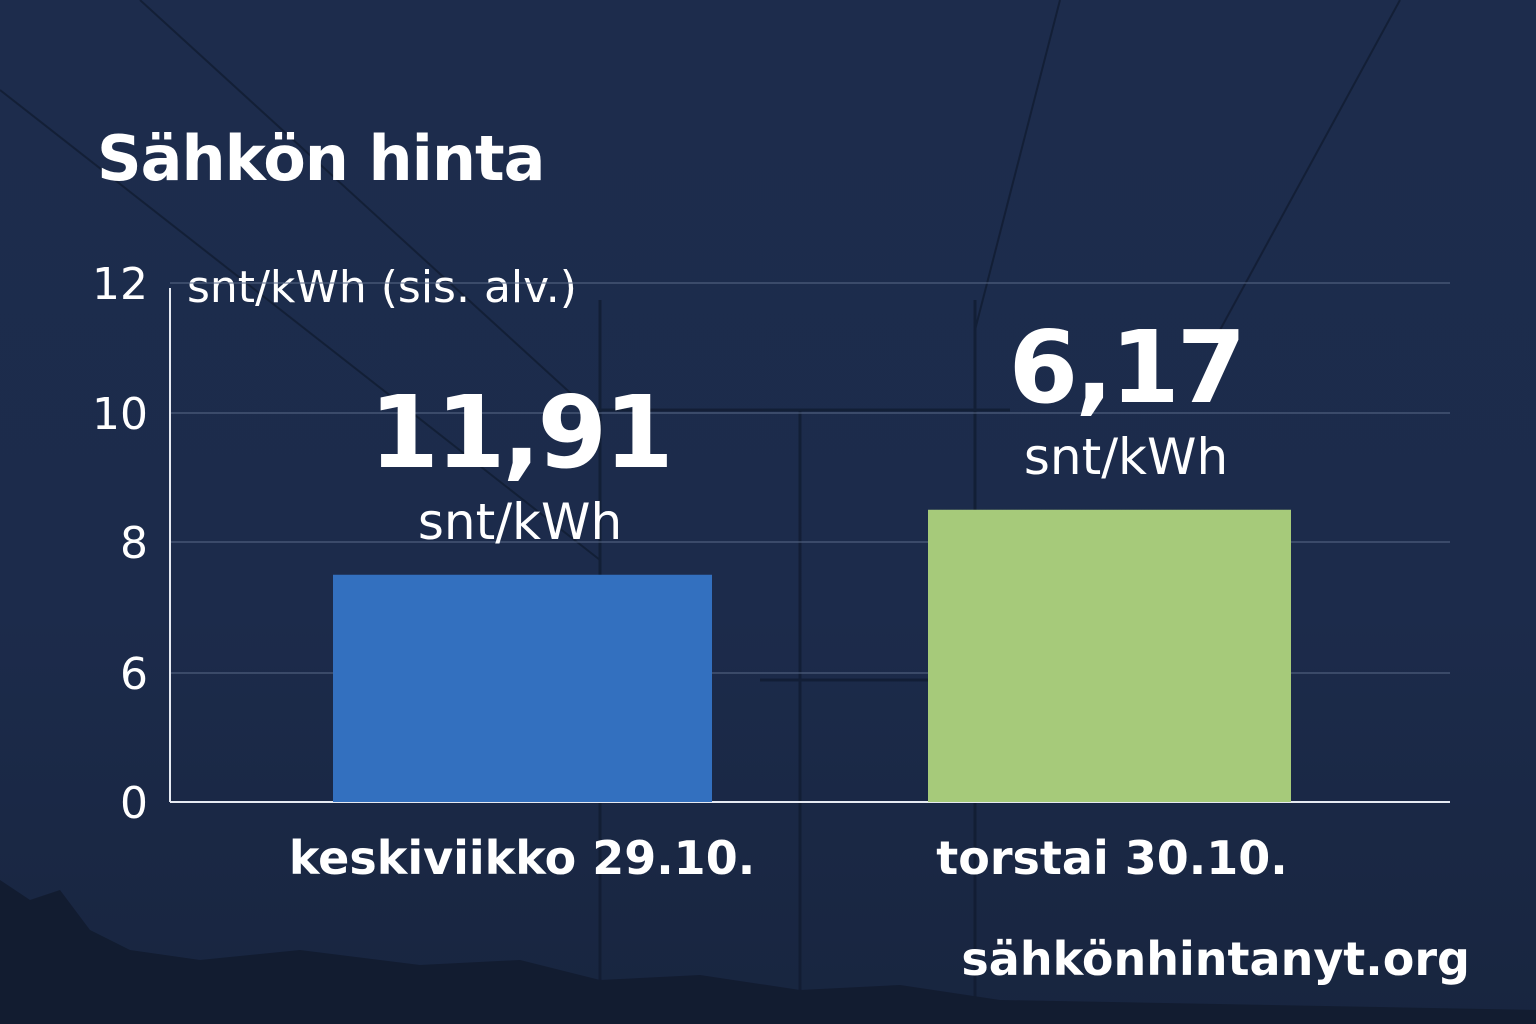  What do you see at coordinates (382, 287) in the screenshot?
I see `y-axis-label: snt/kWh (sis. alv.)` at bounding box center [382, 287].